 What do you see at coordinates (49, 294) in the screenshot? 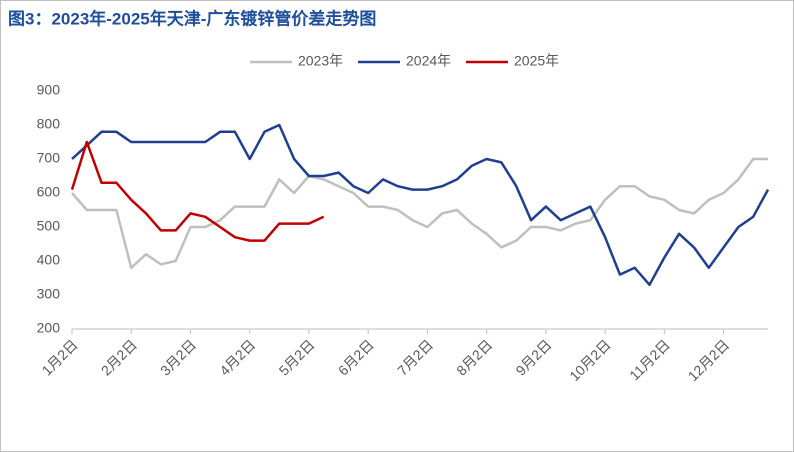
I see `y-tick-label: 300` at bounding box center [49, 294].